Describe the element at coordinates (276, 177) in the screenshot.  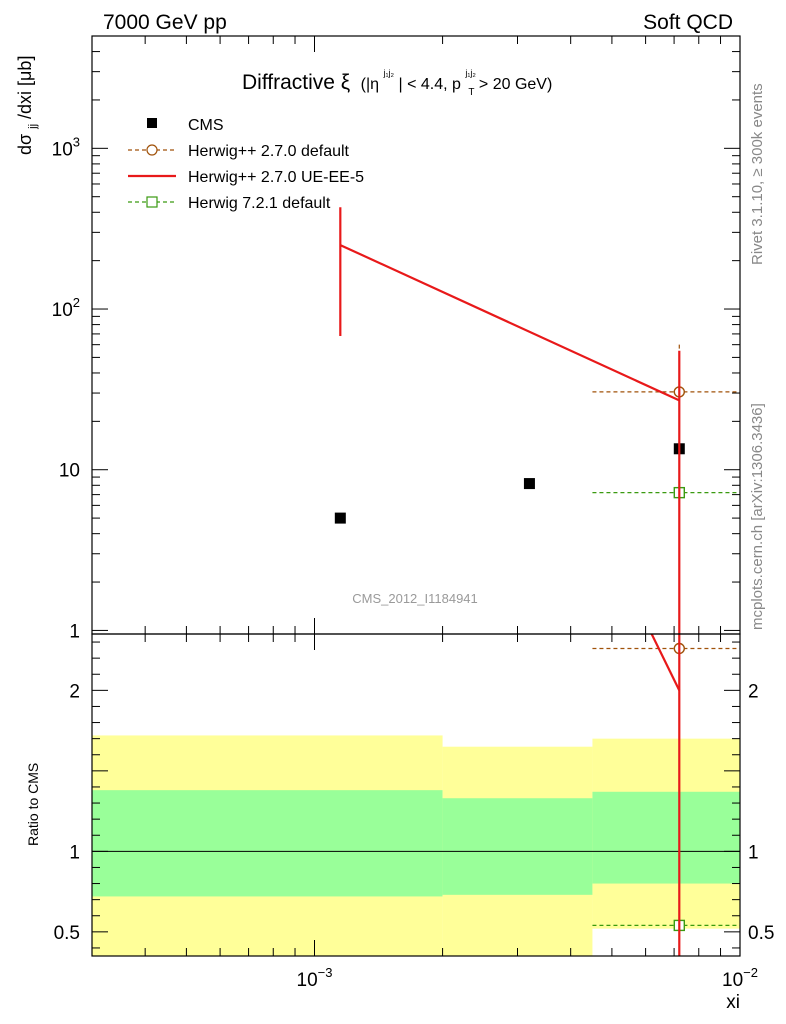
I see `legend-label-herwig-ue: Herwig++ 2.7.0 UE-EE-5` at that location.